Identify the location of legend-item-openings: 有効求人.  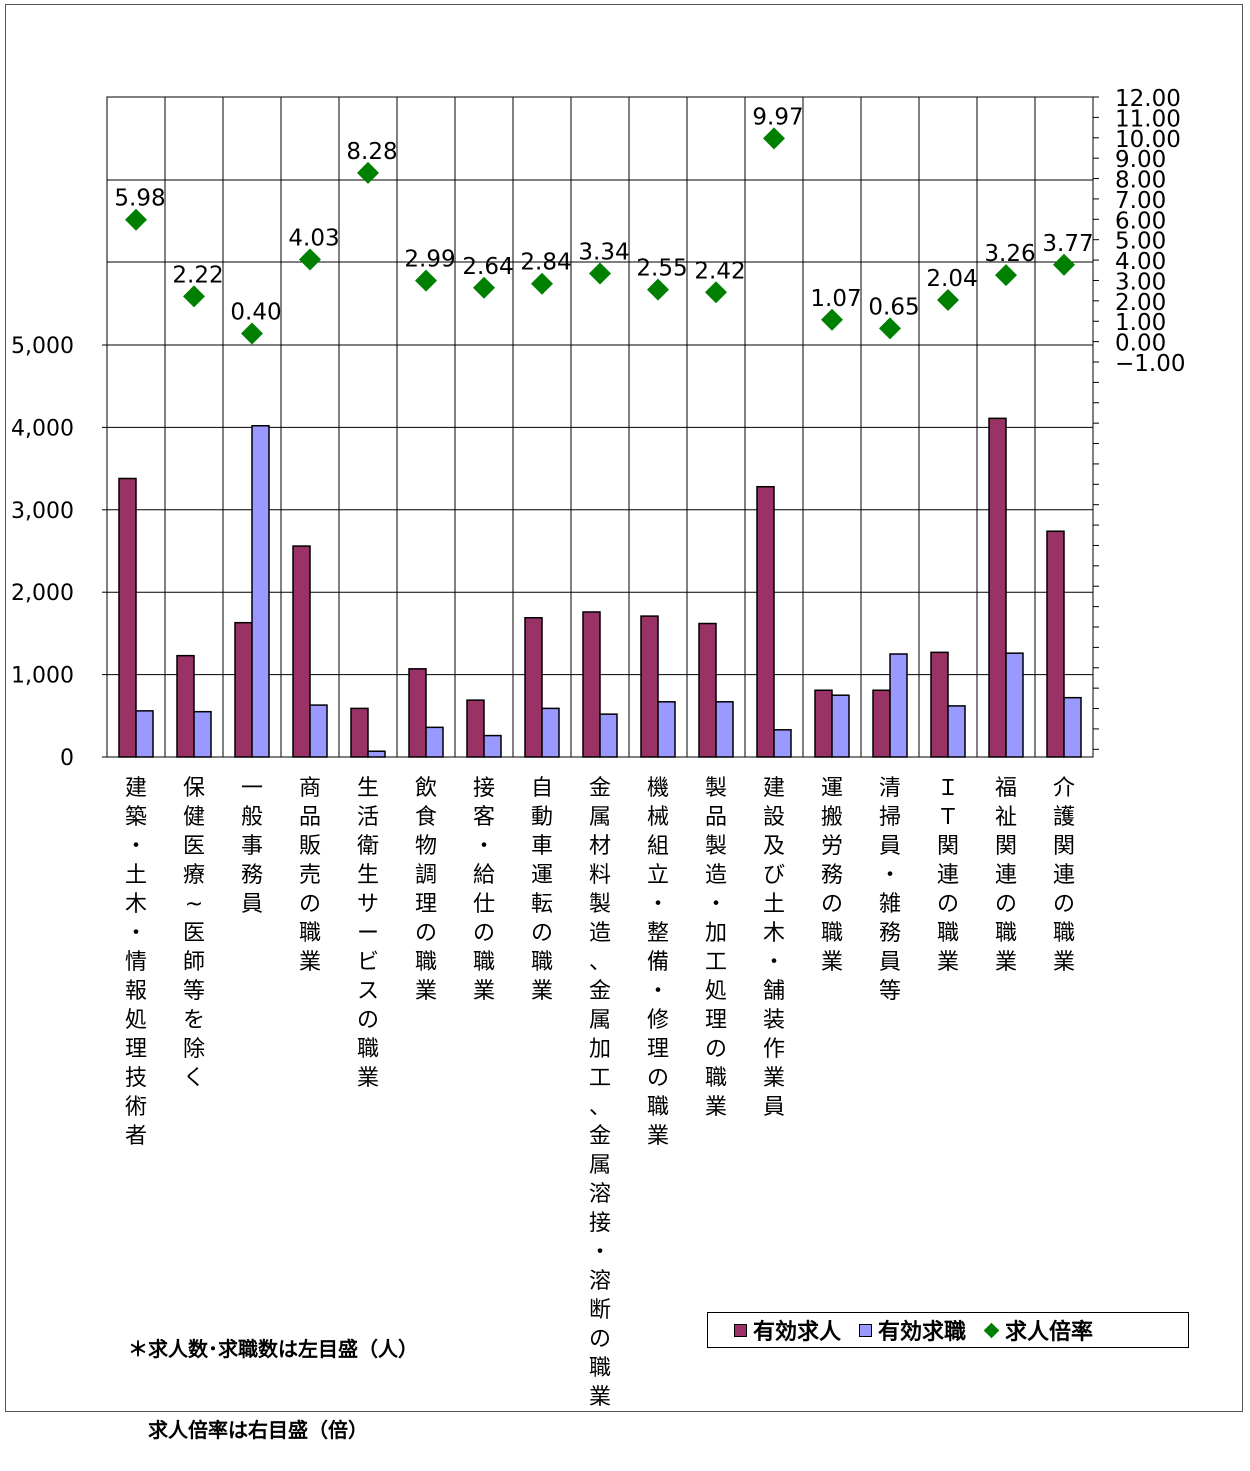
(787, 1330).